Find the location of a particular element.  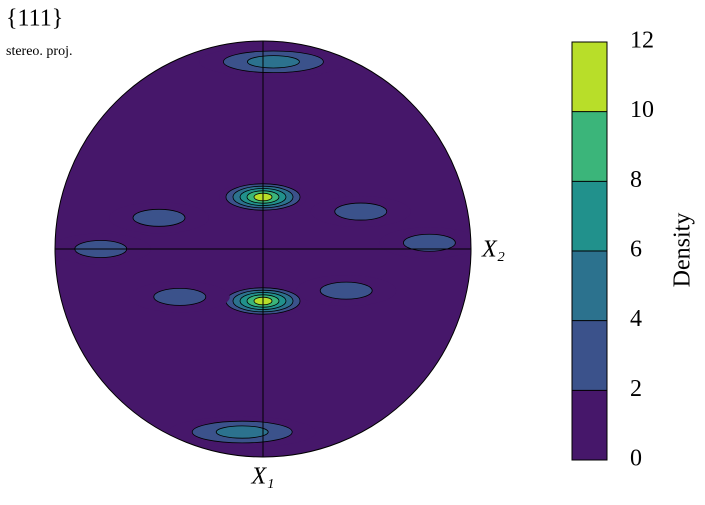

x-axis-label: X₂ is located at coordinates (493, 250).